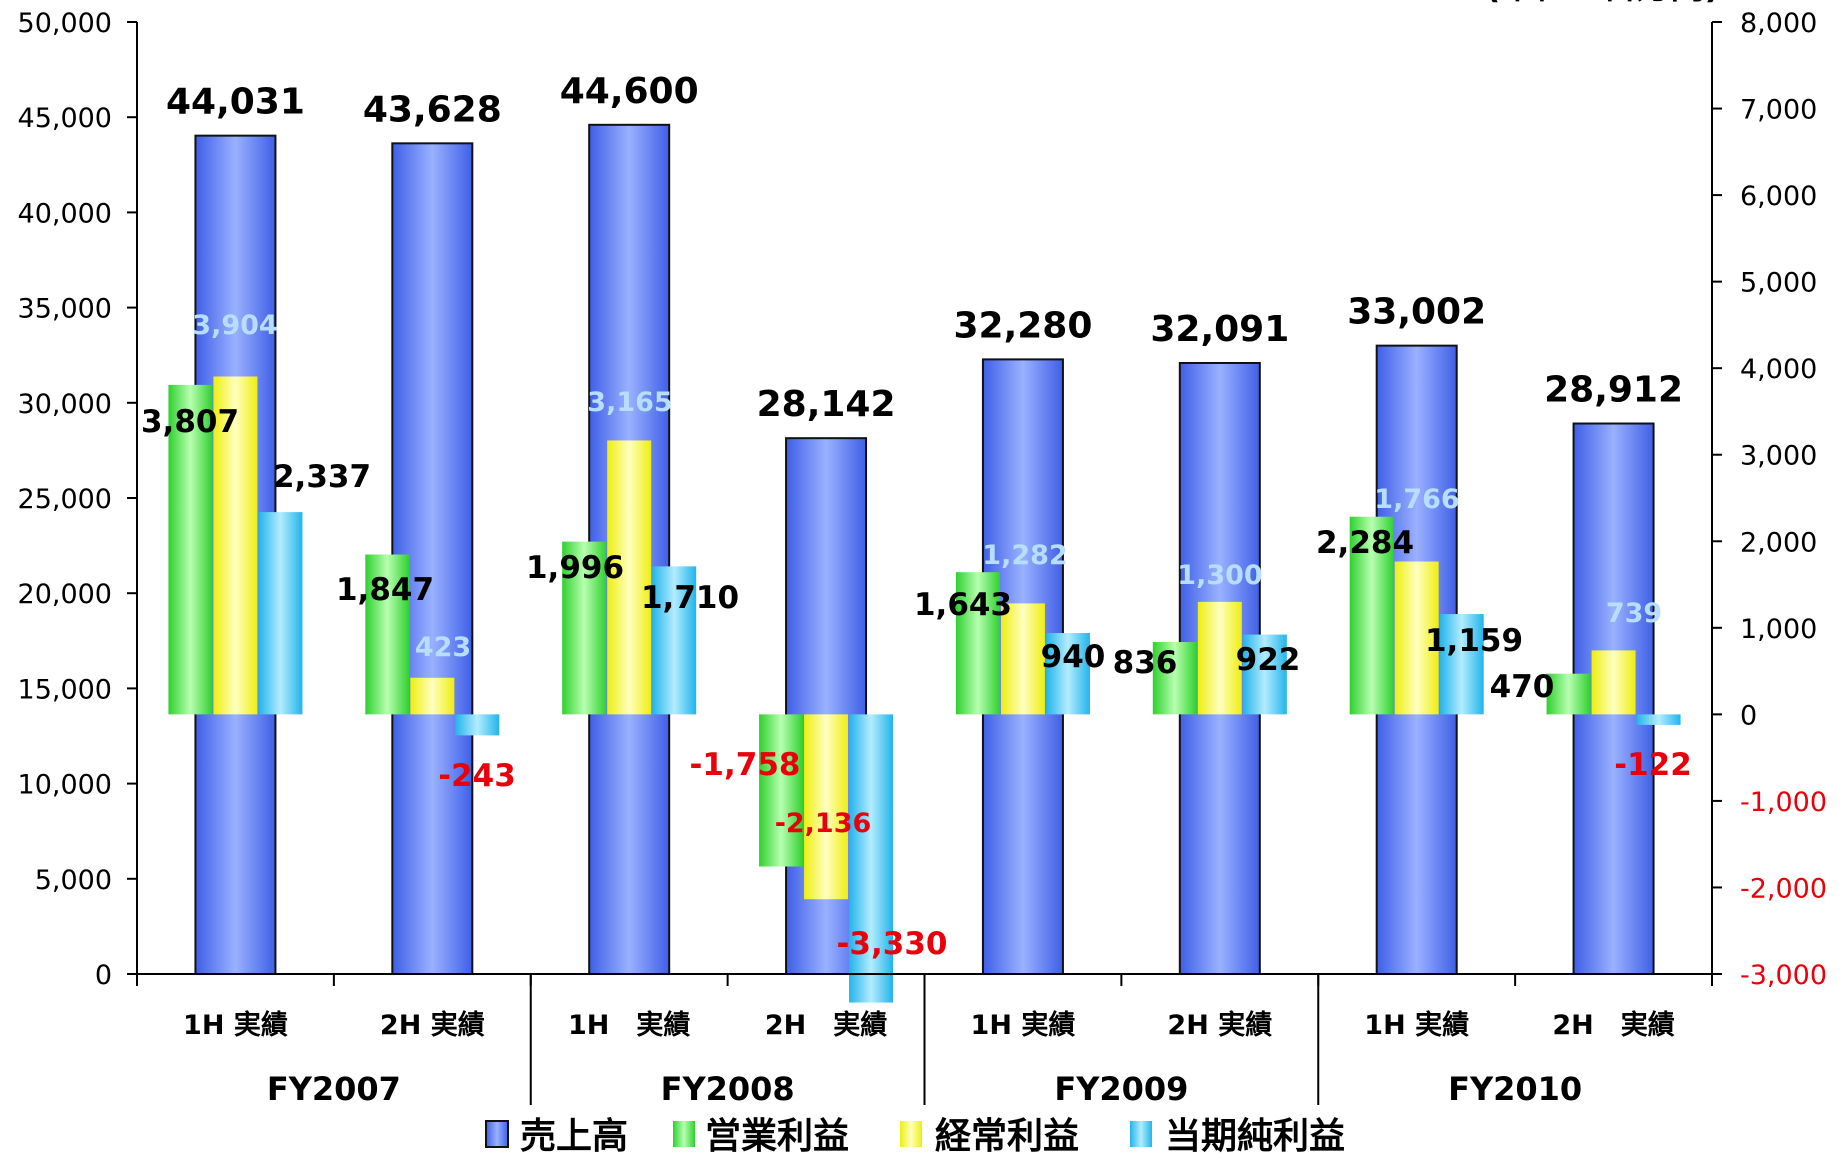 This screenshot has width=1847, height=1159. Describe the element at coordinates (65, 689) in the screenshot. I see `left-tick-label: 15,000` at that location.